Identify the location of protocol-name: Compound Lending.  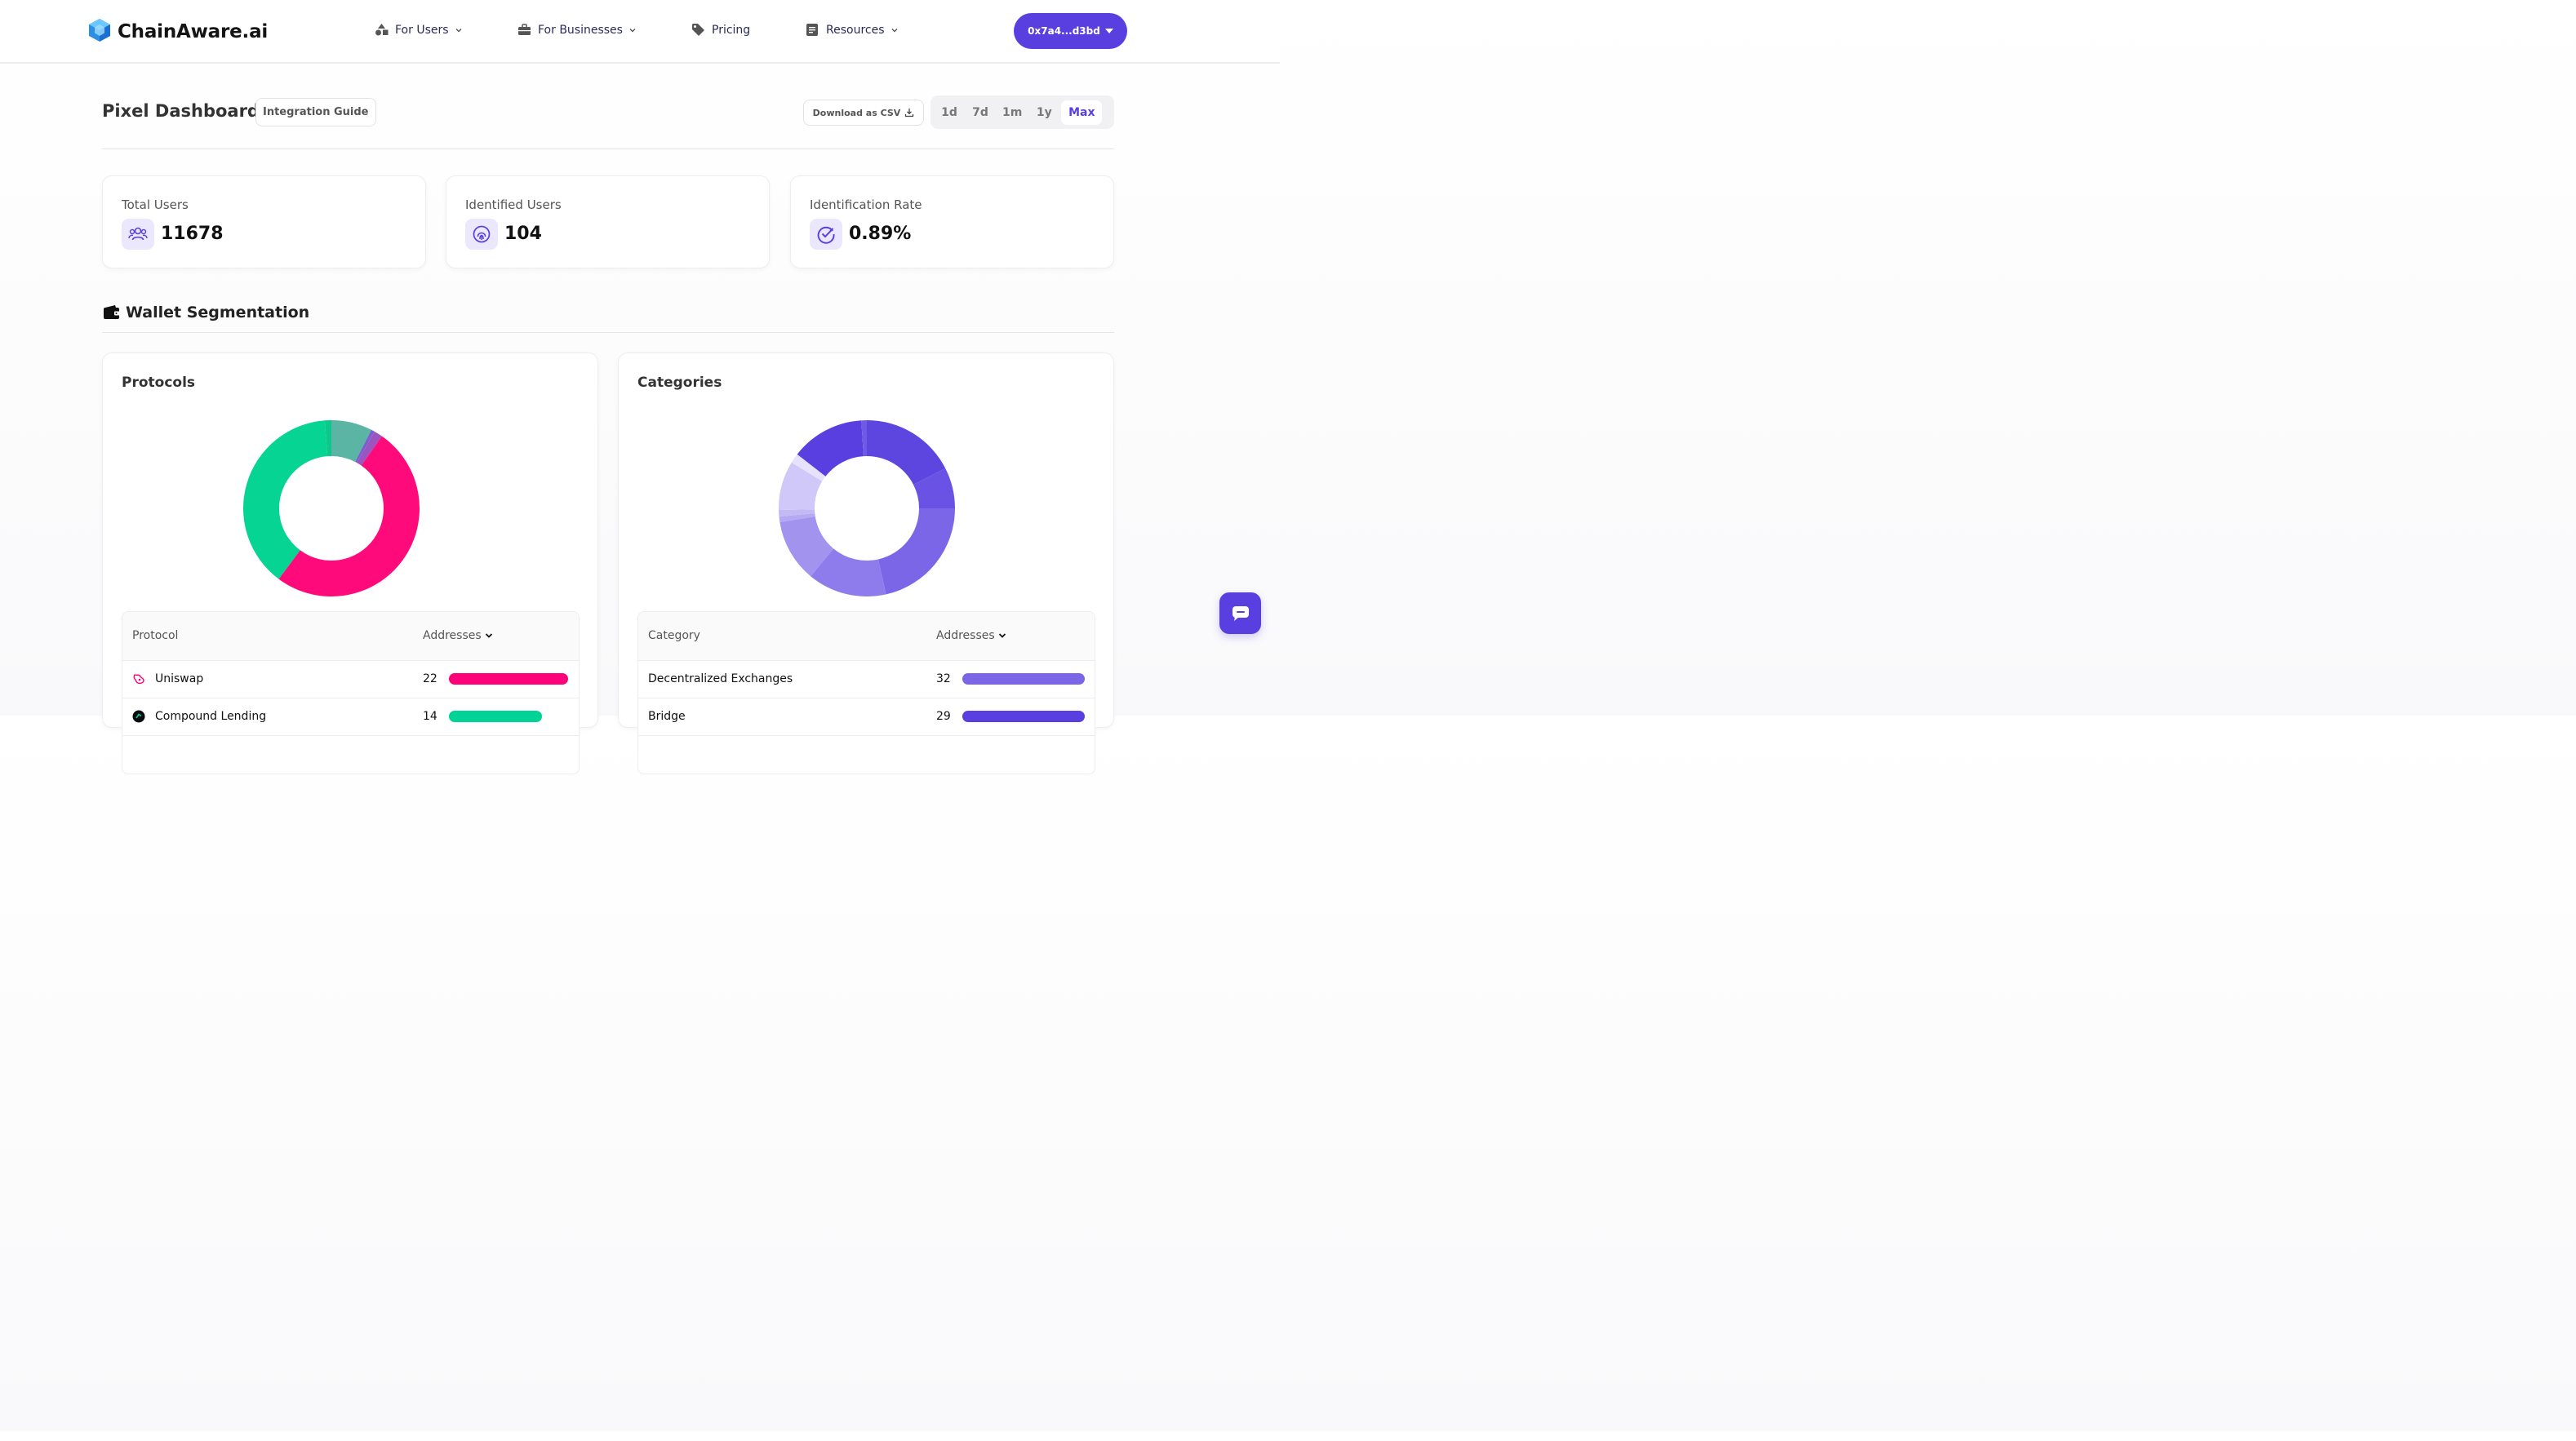
(211, 717).